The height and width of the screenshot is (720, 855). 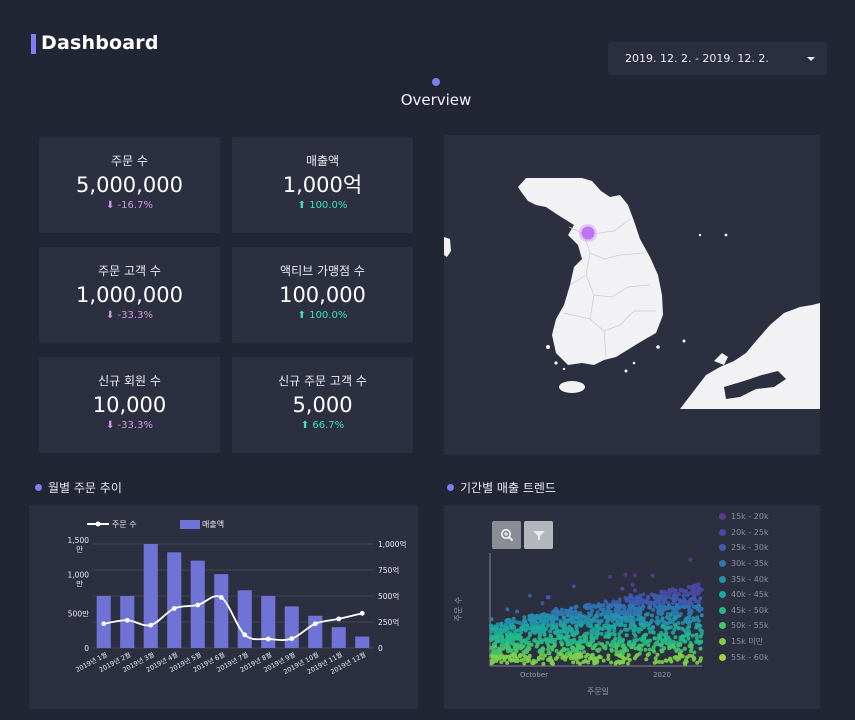 I want to click on legend-item: 15k - 20k, so click(x=744, y=517).